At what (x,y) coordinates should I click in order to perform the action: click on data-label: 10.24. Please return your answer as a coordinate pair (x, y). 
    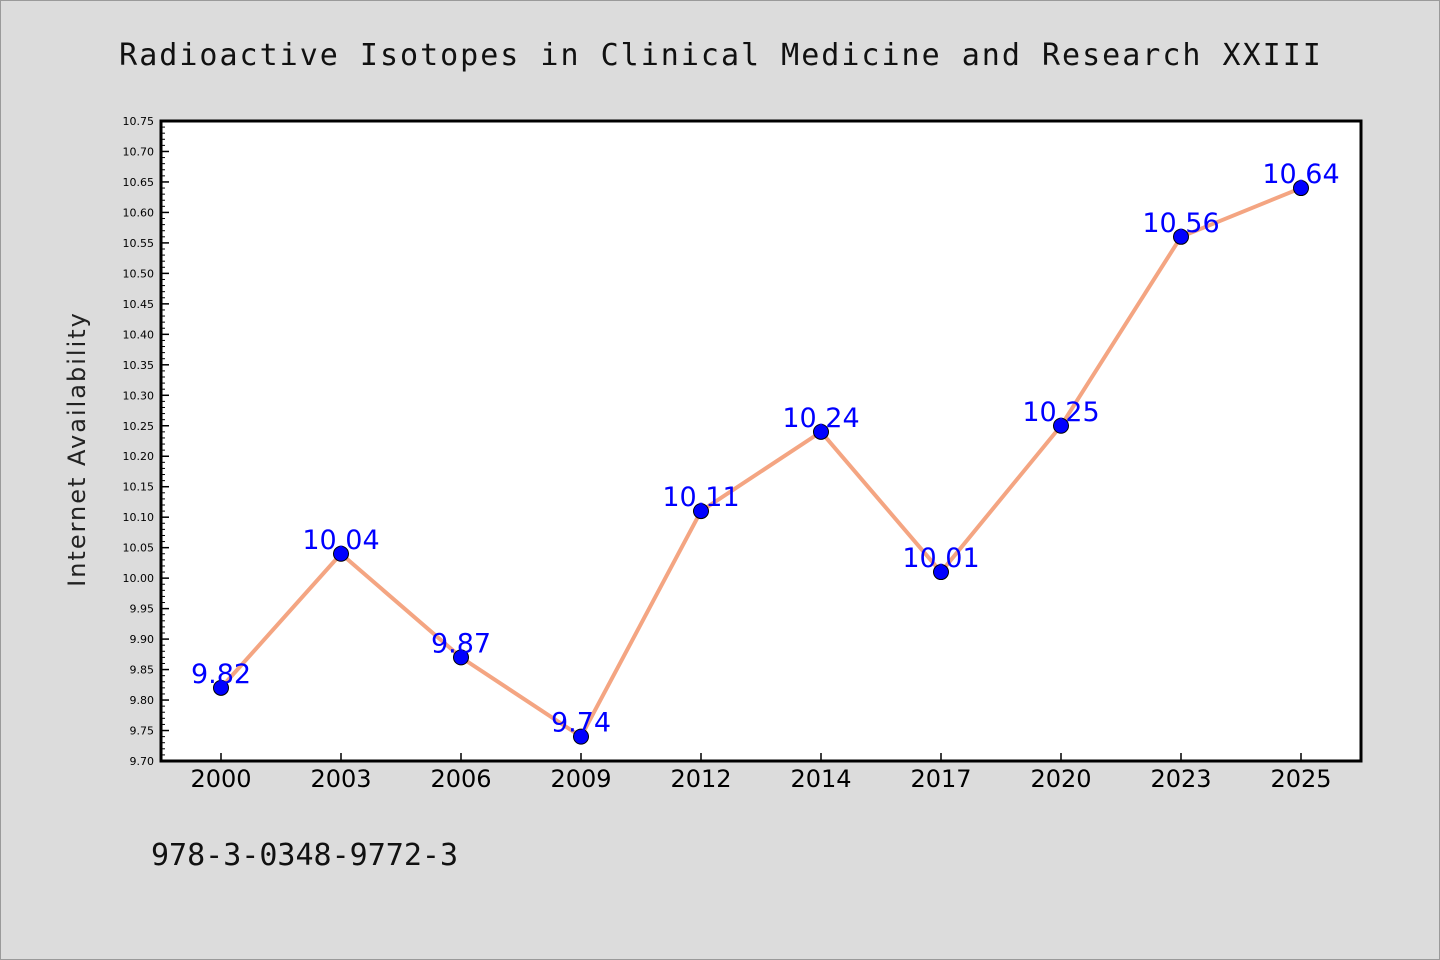
    Looking at the image, I should click on (820, 418).